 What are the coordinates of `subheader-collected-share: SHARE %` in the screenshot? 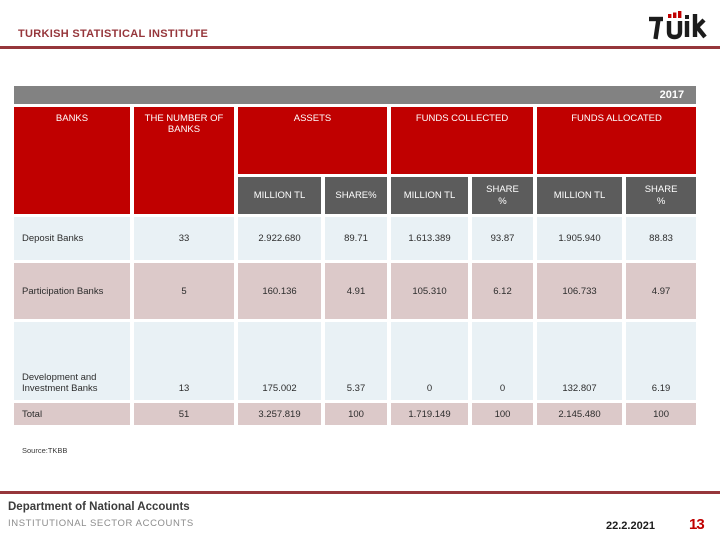 It's located at (502, 195).